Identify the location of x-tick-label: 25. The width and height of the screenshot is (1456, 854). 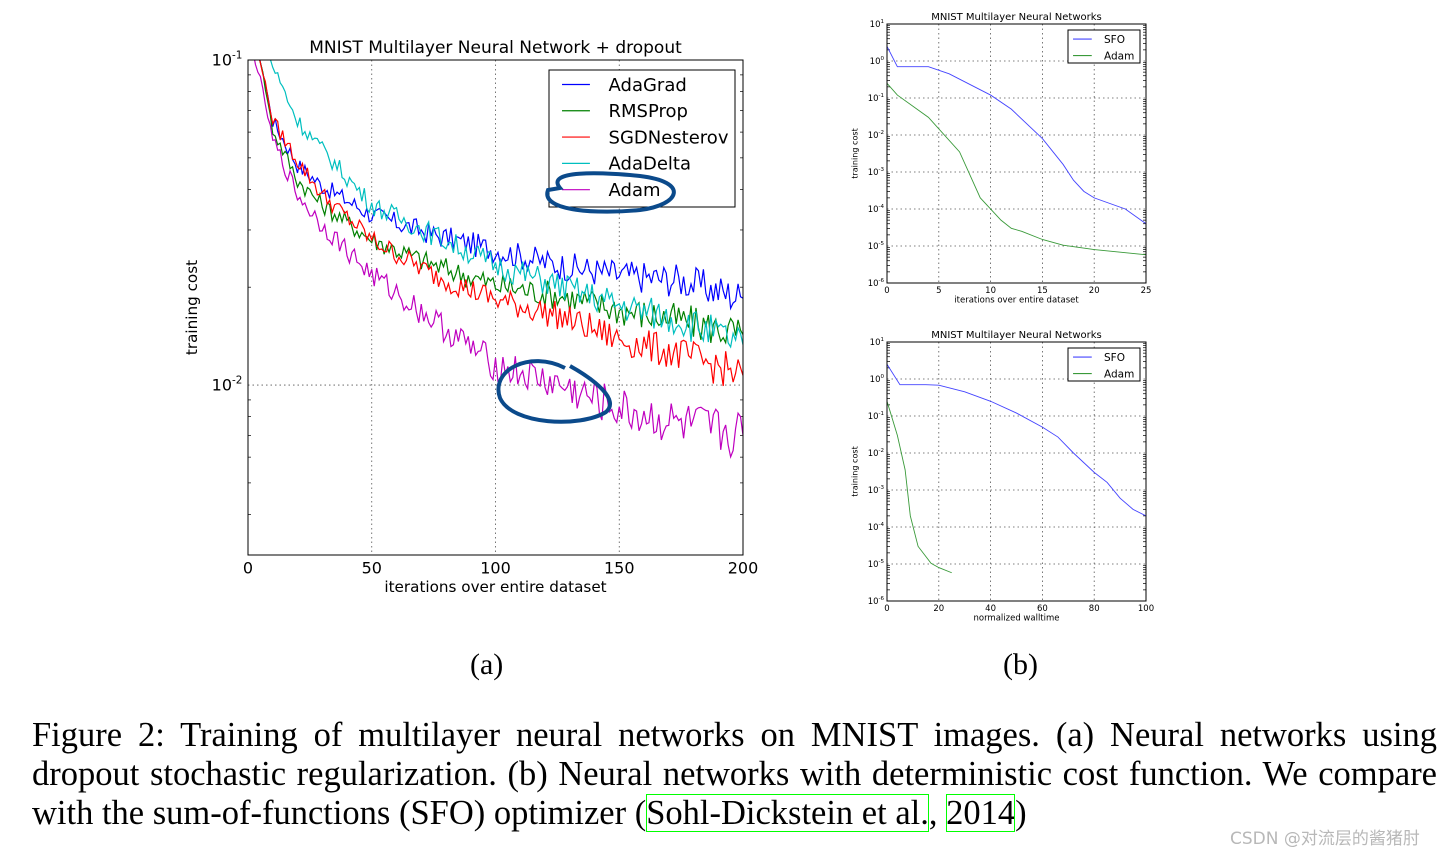
(1146, 291).